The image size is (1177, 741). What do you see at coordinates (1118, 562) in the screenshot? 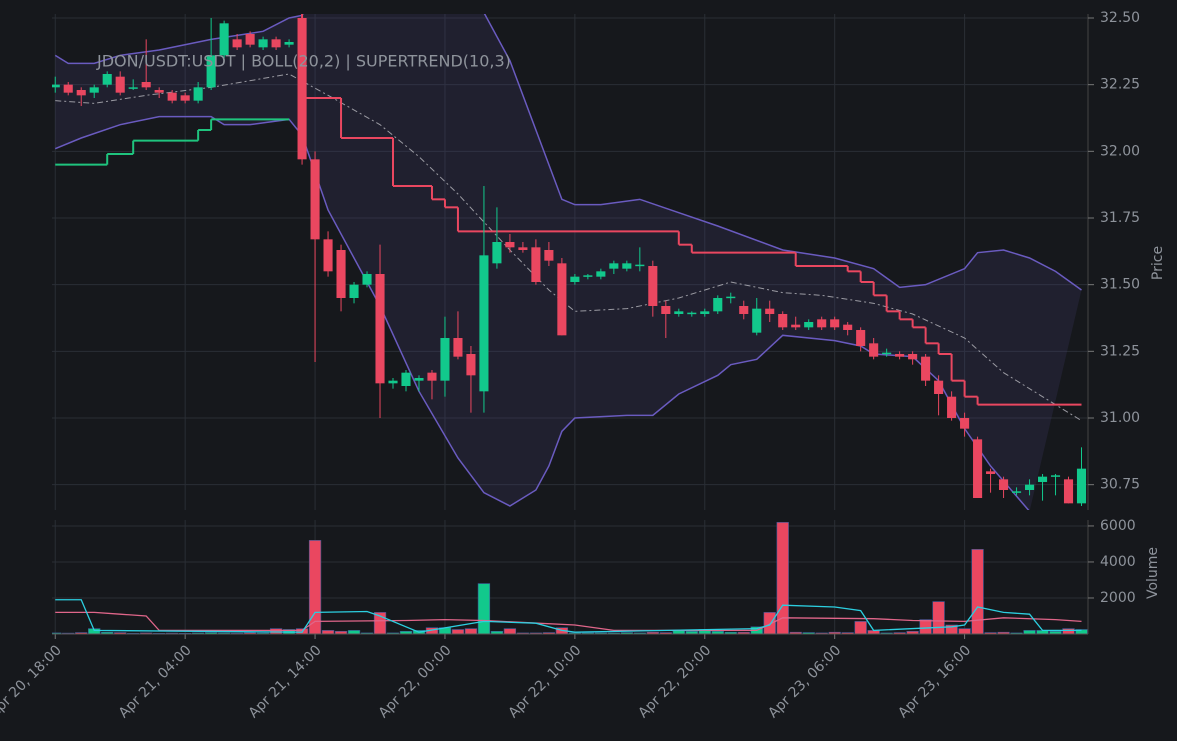
I see `y-tick-label: 4000` at bounding box center [1118, 562].